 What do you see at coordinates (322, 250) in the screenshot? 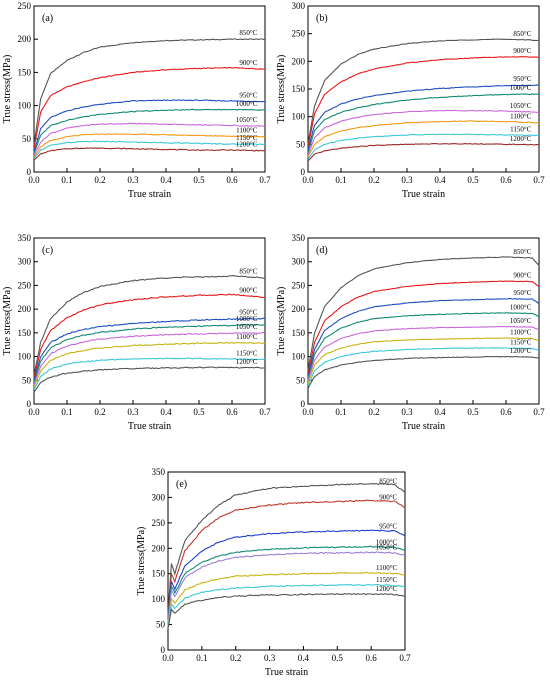
I see `panel-label: (d)` at bounding box center [322, 250].